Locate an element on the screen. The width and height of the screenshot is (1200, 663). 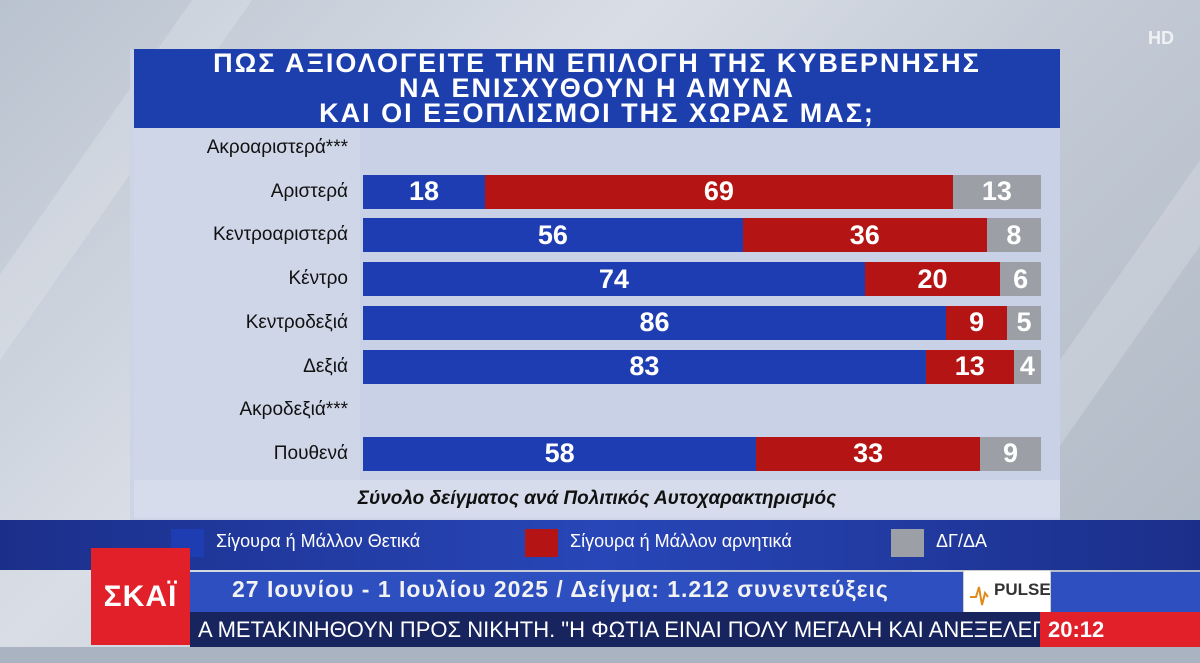
bar-segment: 74 is located at coordinates (614, 279).